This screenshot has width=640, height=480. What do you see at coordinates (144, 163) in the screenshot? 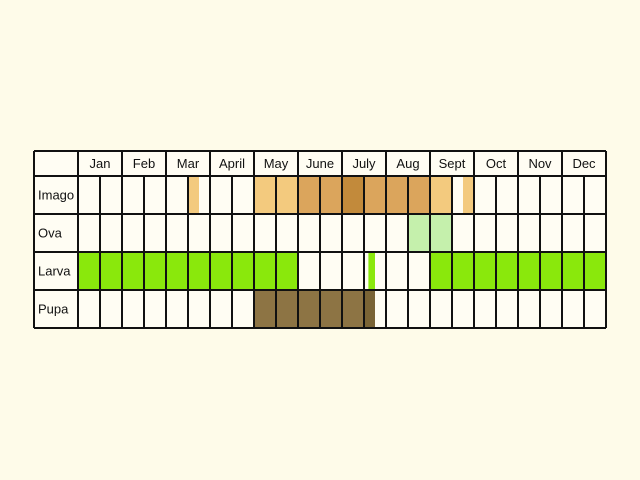
I see `month-label: Feb` at bounding box center [144, 163].